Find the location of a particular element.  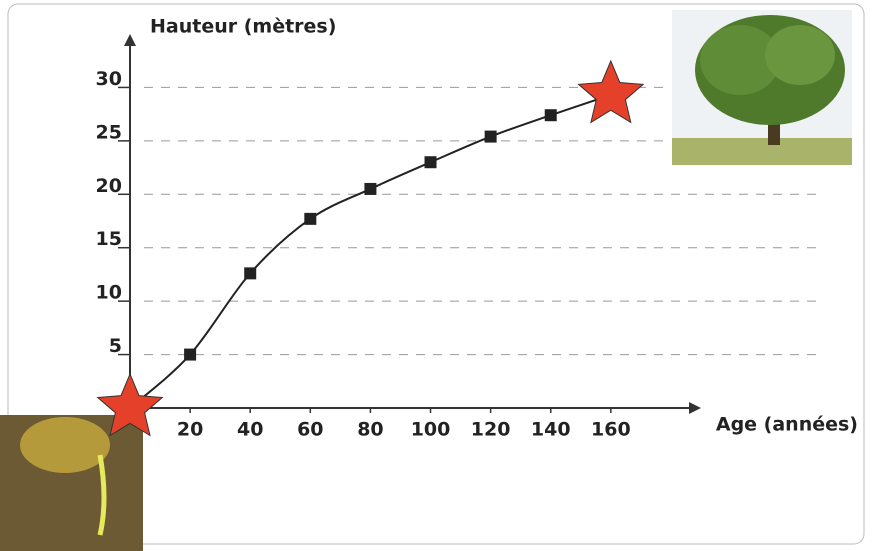

x-arrow is located at coordinates (695, 408).